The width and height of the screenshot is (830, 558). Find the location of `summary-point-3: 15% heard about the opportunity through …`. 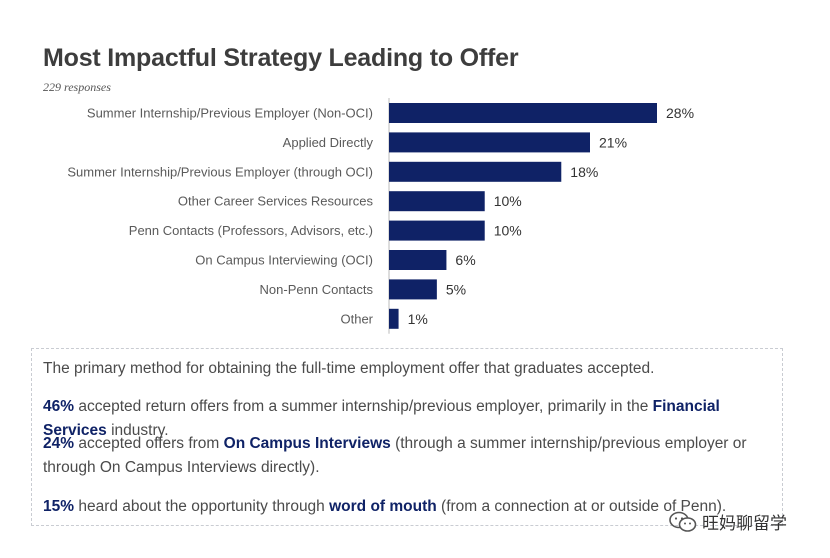

summary-point-3: 15% heard about the opportunity through … is located at coordinates (405, 507).